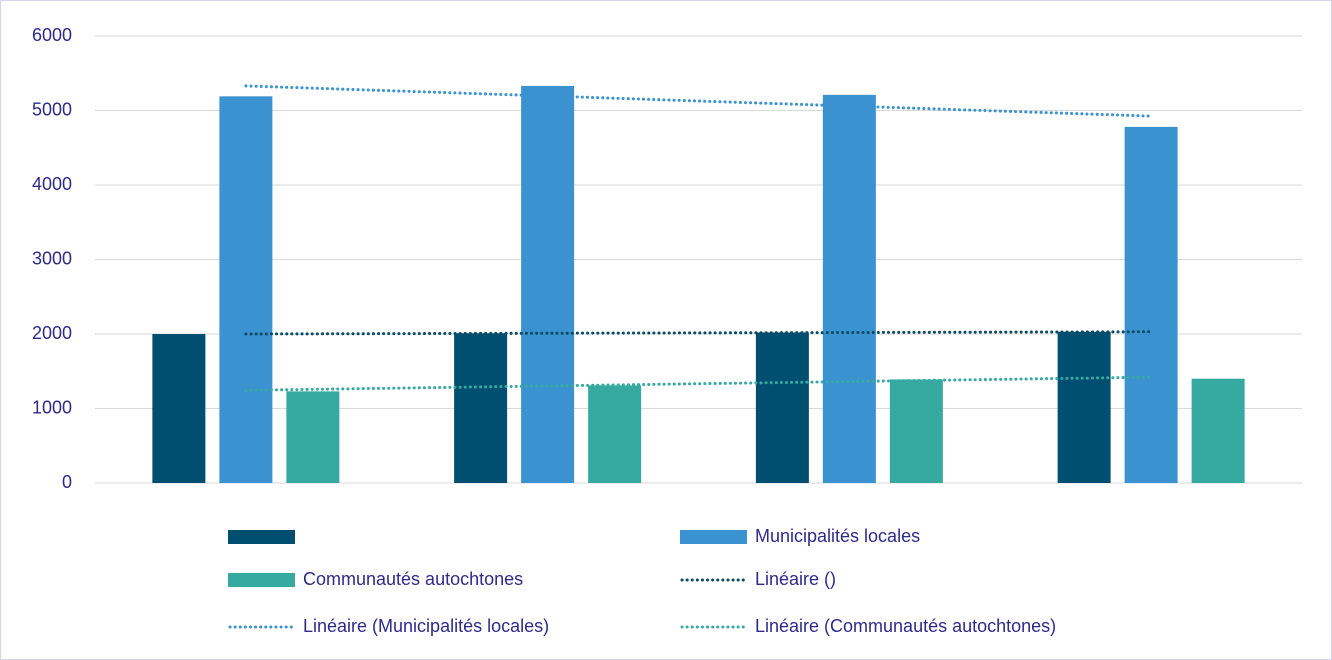  What do you see at coordinates (795, 579) in the screenshot?
I see `legend-label: Linéaire ()` at bounding box center [795, 579].